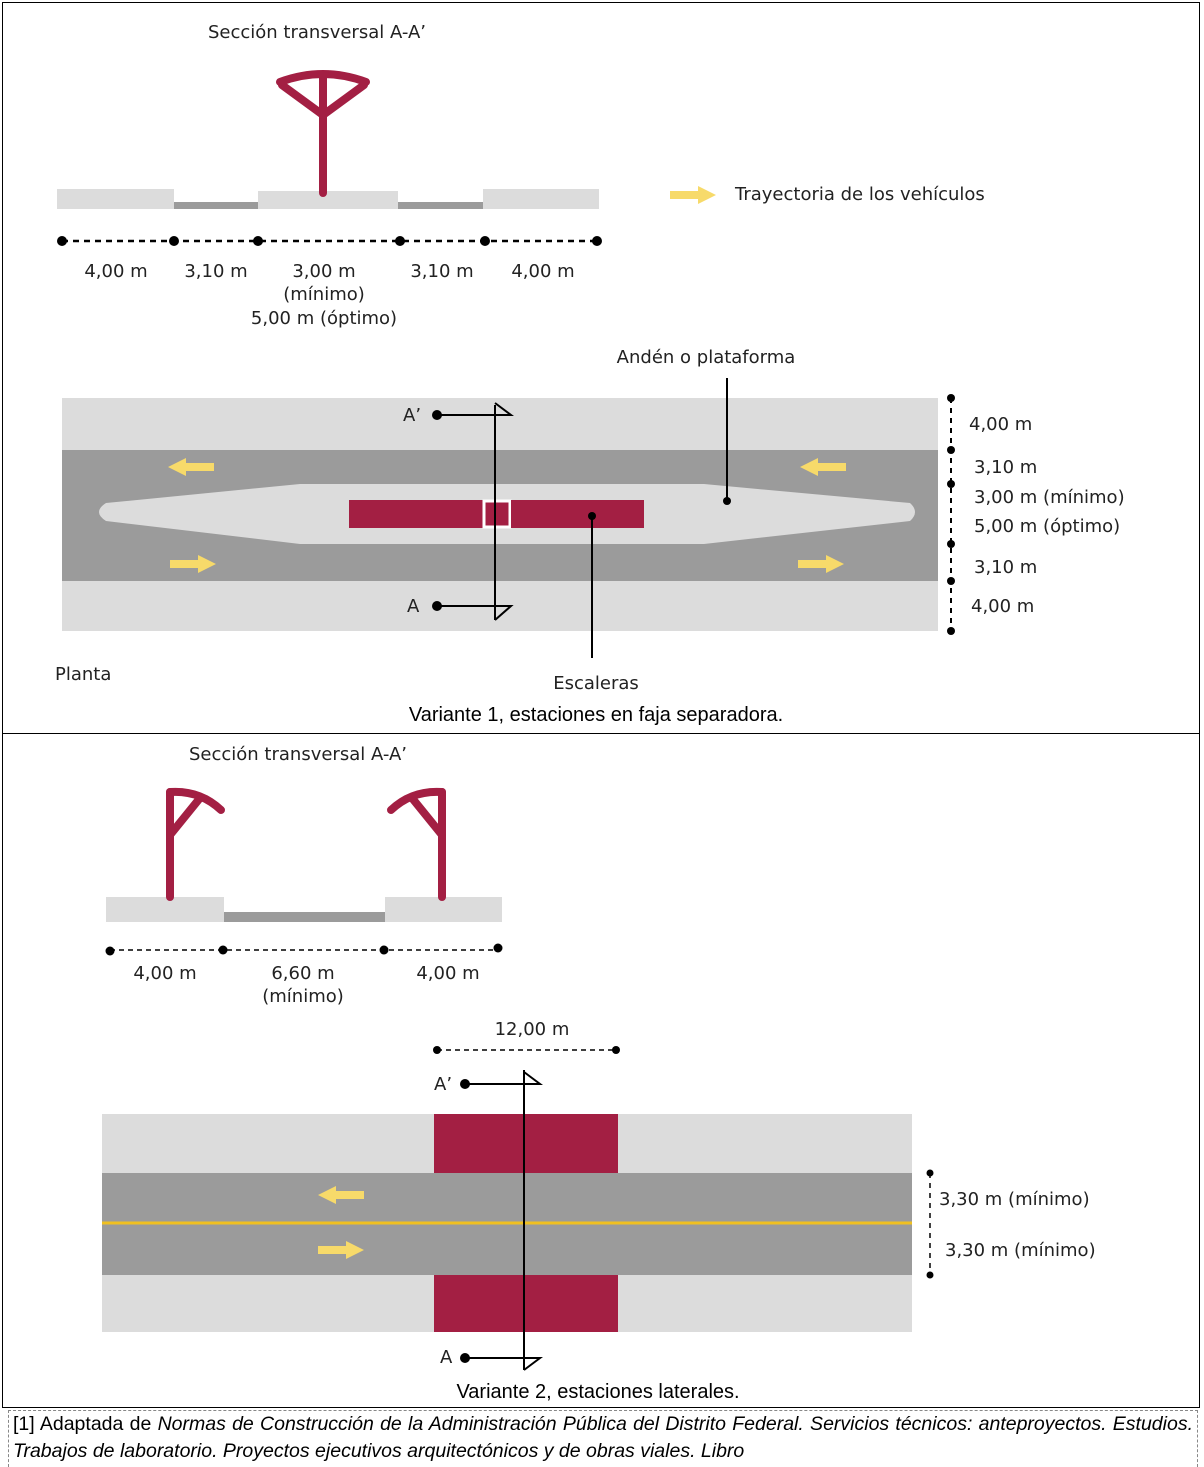  What do you see at coordinates (304, 949) in the screenshot?
I see `v2-section-dimension-line` at bounding box center [304, 949].